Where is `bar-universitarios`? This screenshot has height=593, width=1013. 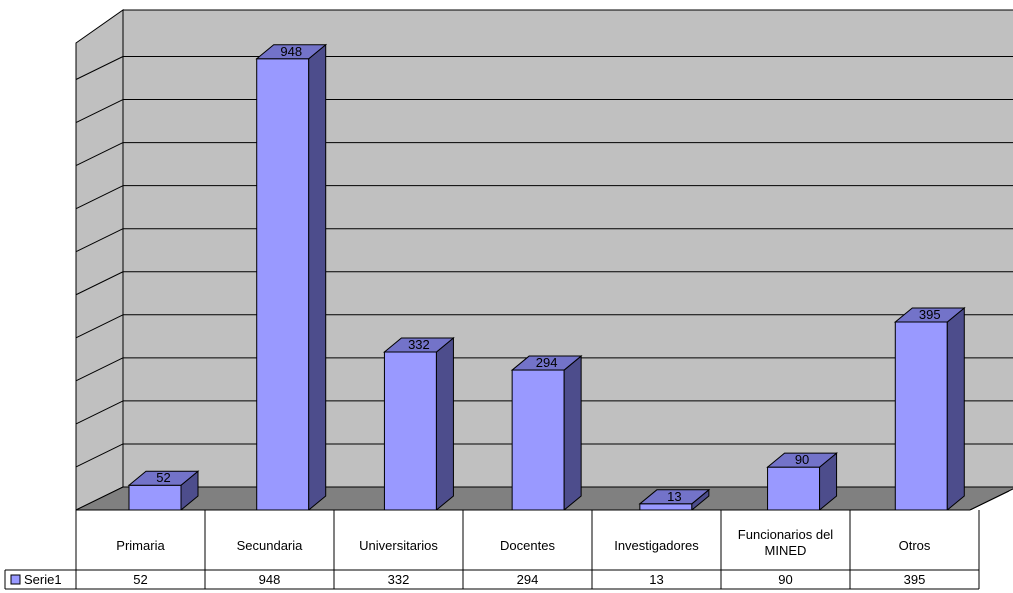 bar-universitarios is located at coordinates (419, 424).